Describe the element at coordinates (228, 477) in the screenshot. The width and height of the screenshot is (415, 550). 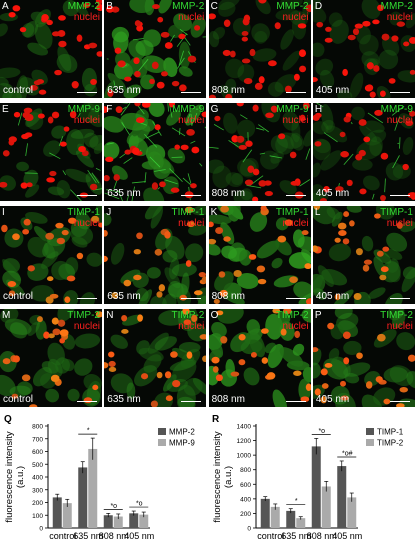
I see `y-axis-label: (a.u.)` at that location.